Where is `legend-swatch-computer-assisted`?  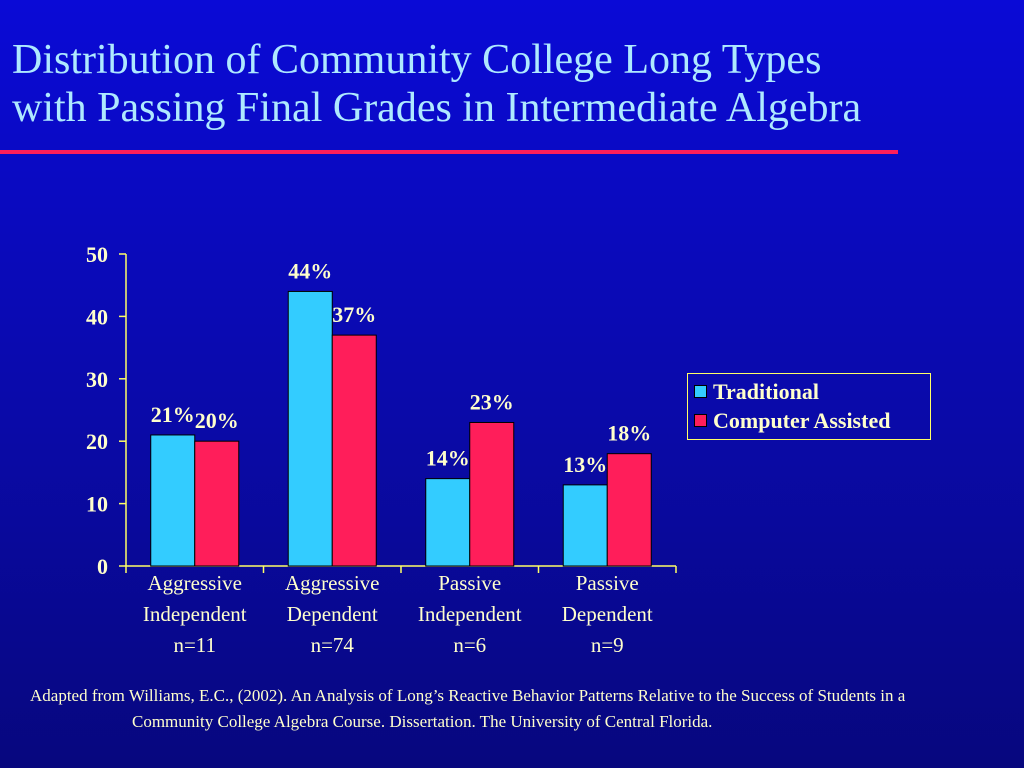 legend-swatch-computer-assisted is located at coordinates (700, 420).